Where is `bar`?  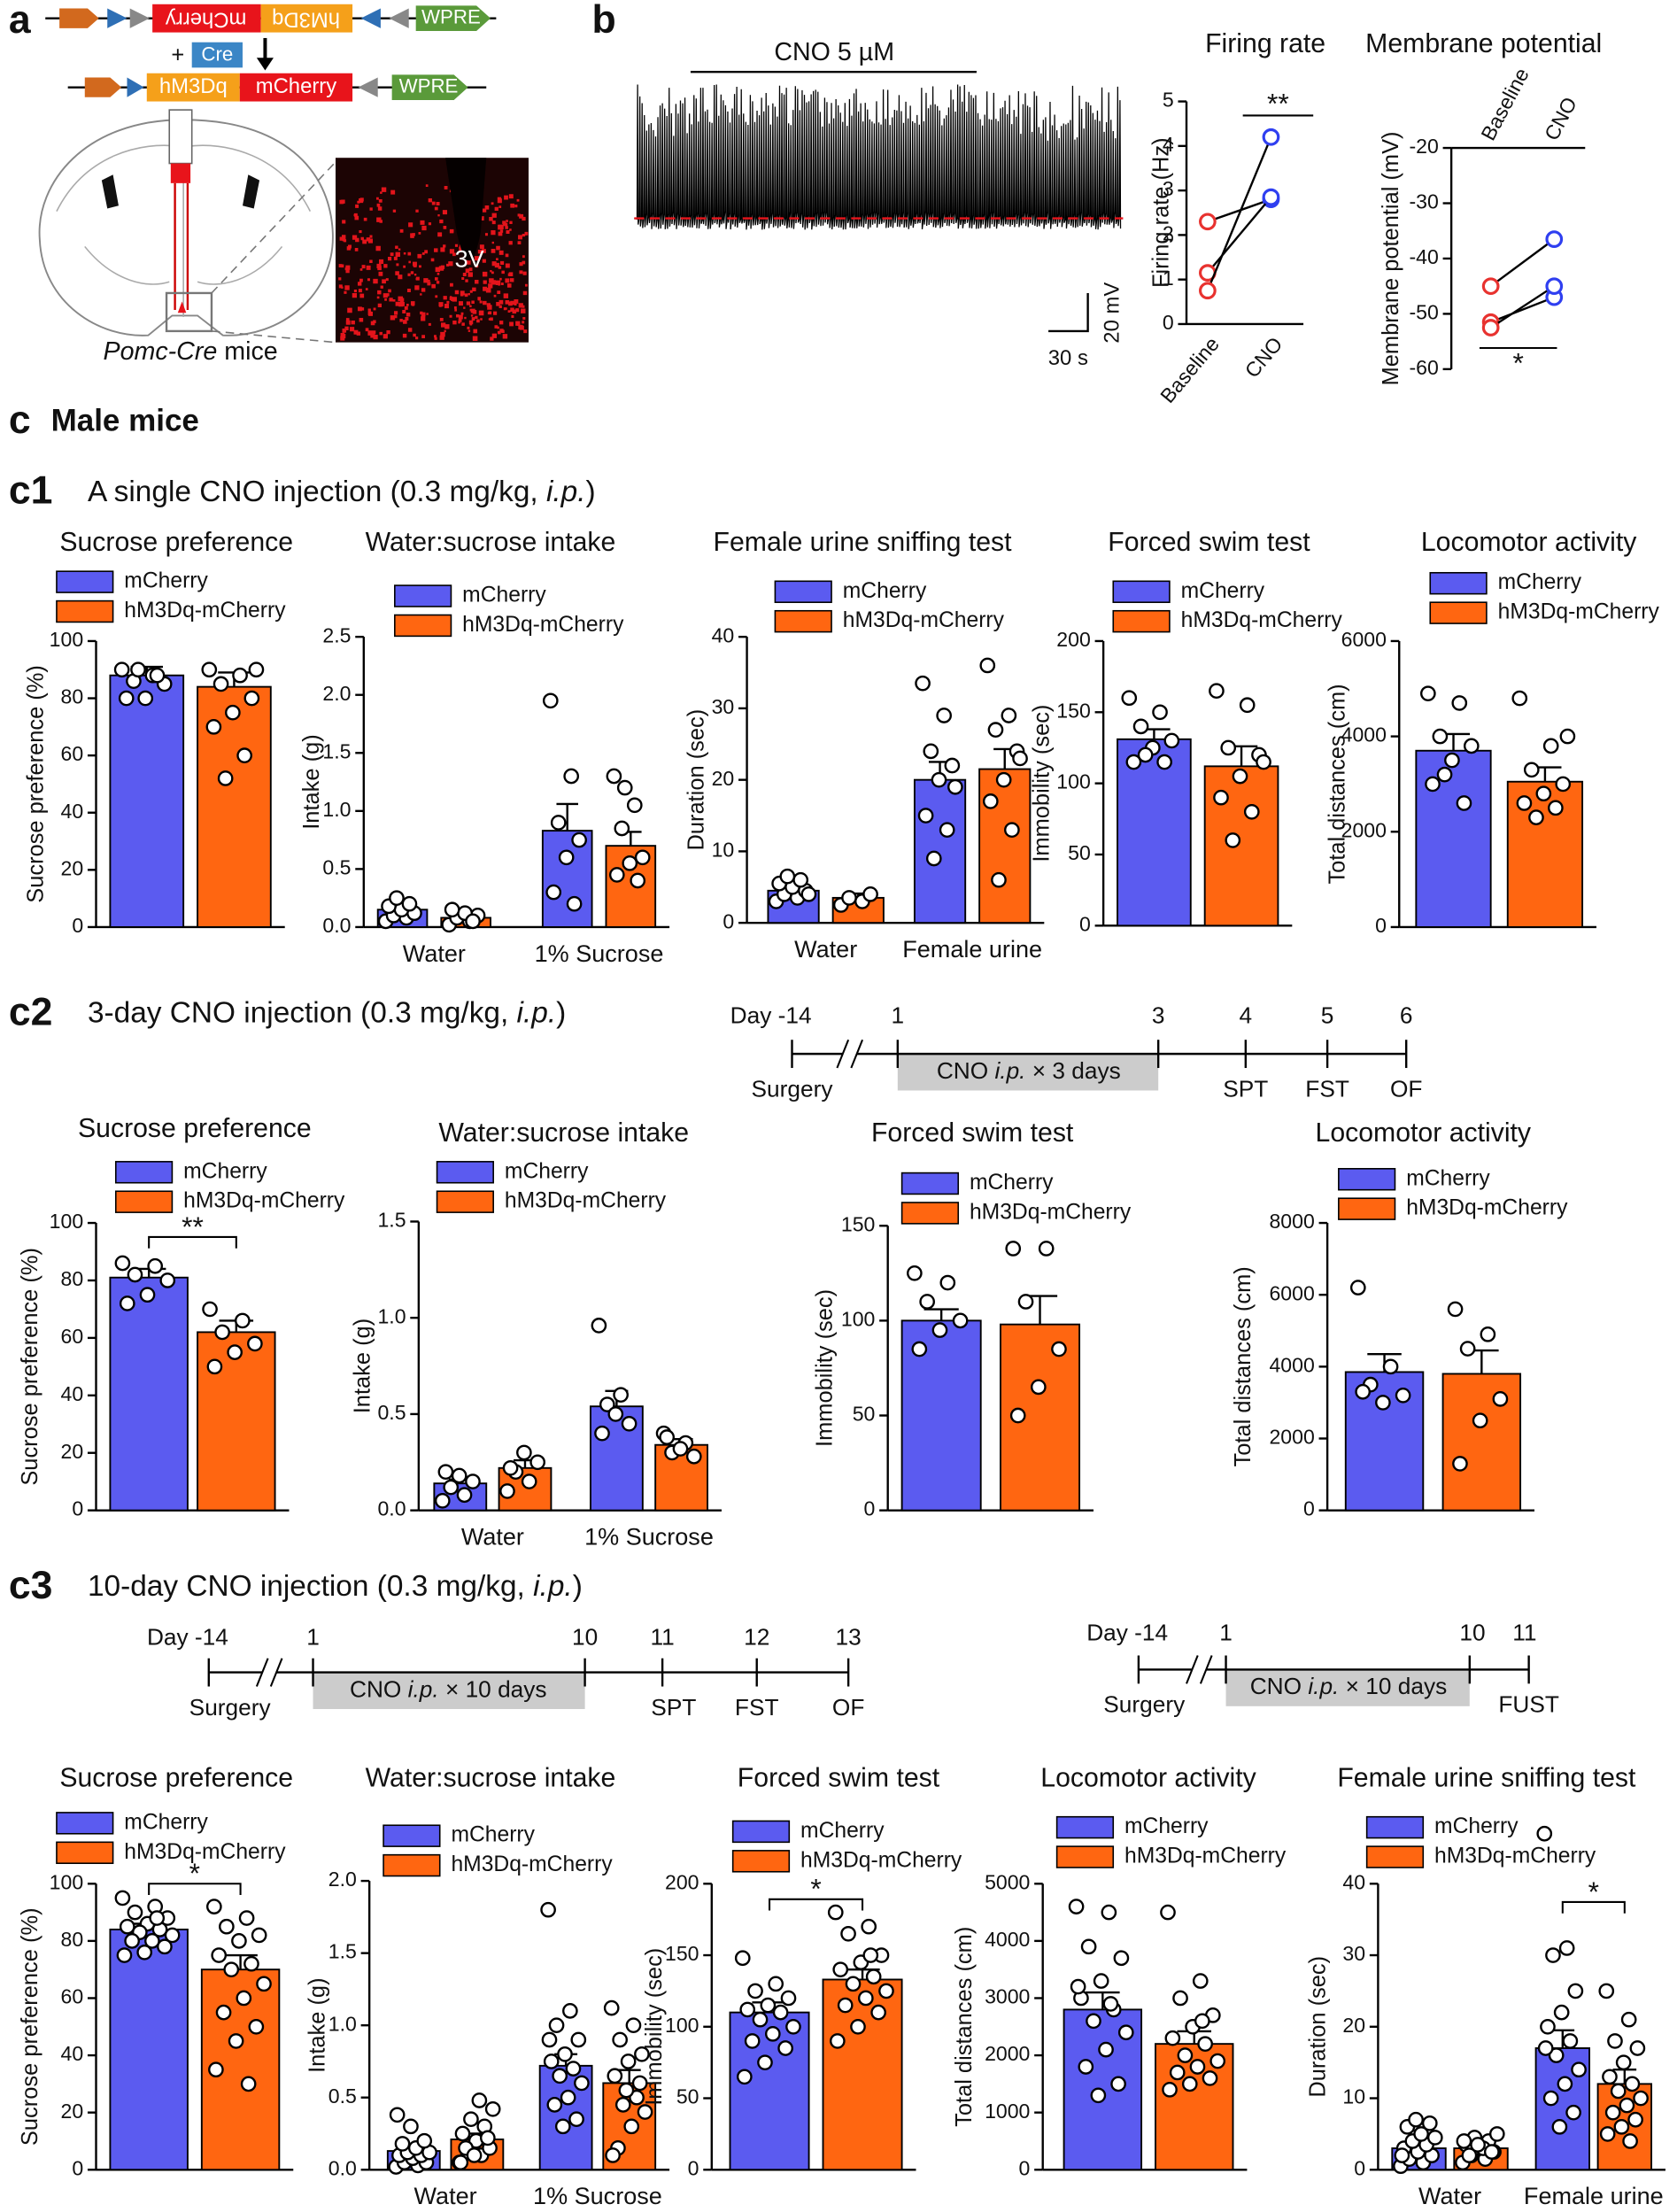
bar is located at coordinates (149, 1394).